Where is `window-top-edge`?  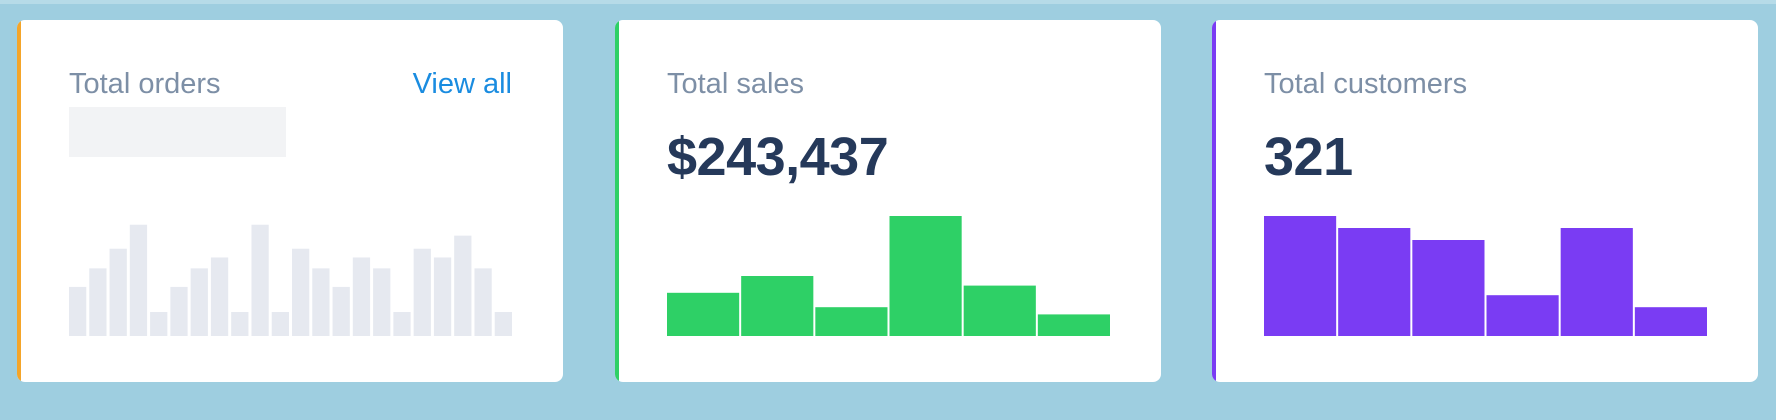 window-top-edge is located at coordinates (888, 2).